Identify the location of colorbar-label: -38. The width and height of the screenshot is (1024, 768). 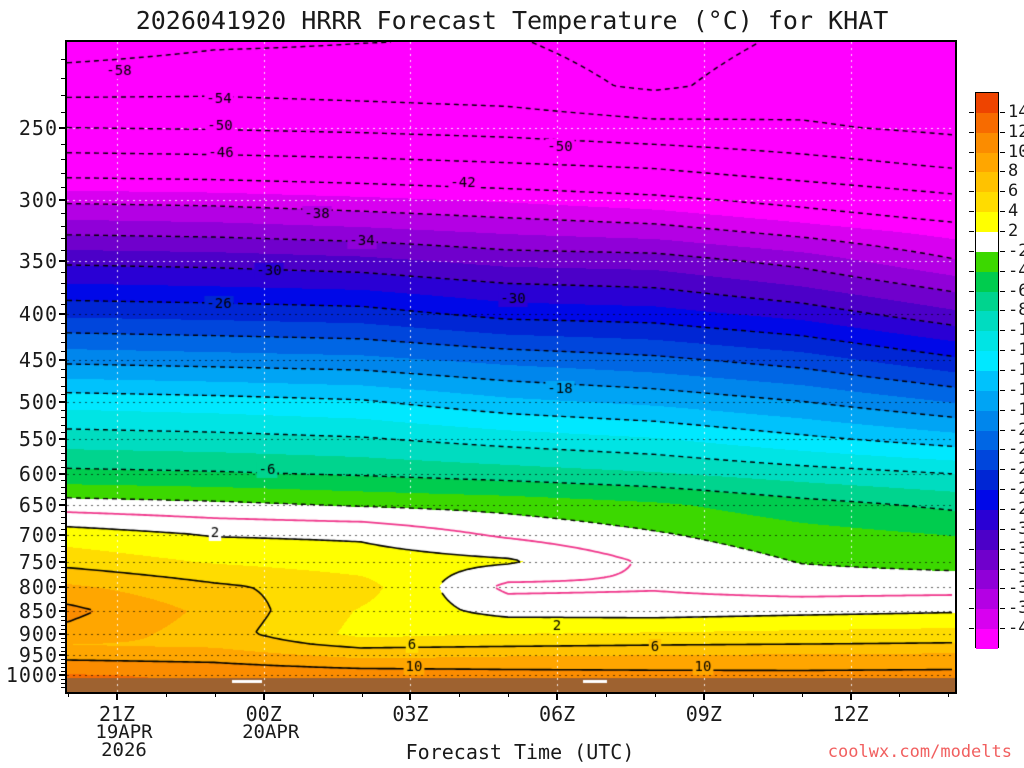
(1016, 608).